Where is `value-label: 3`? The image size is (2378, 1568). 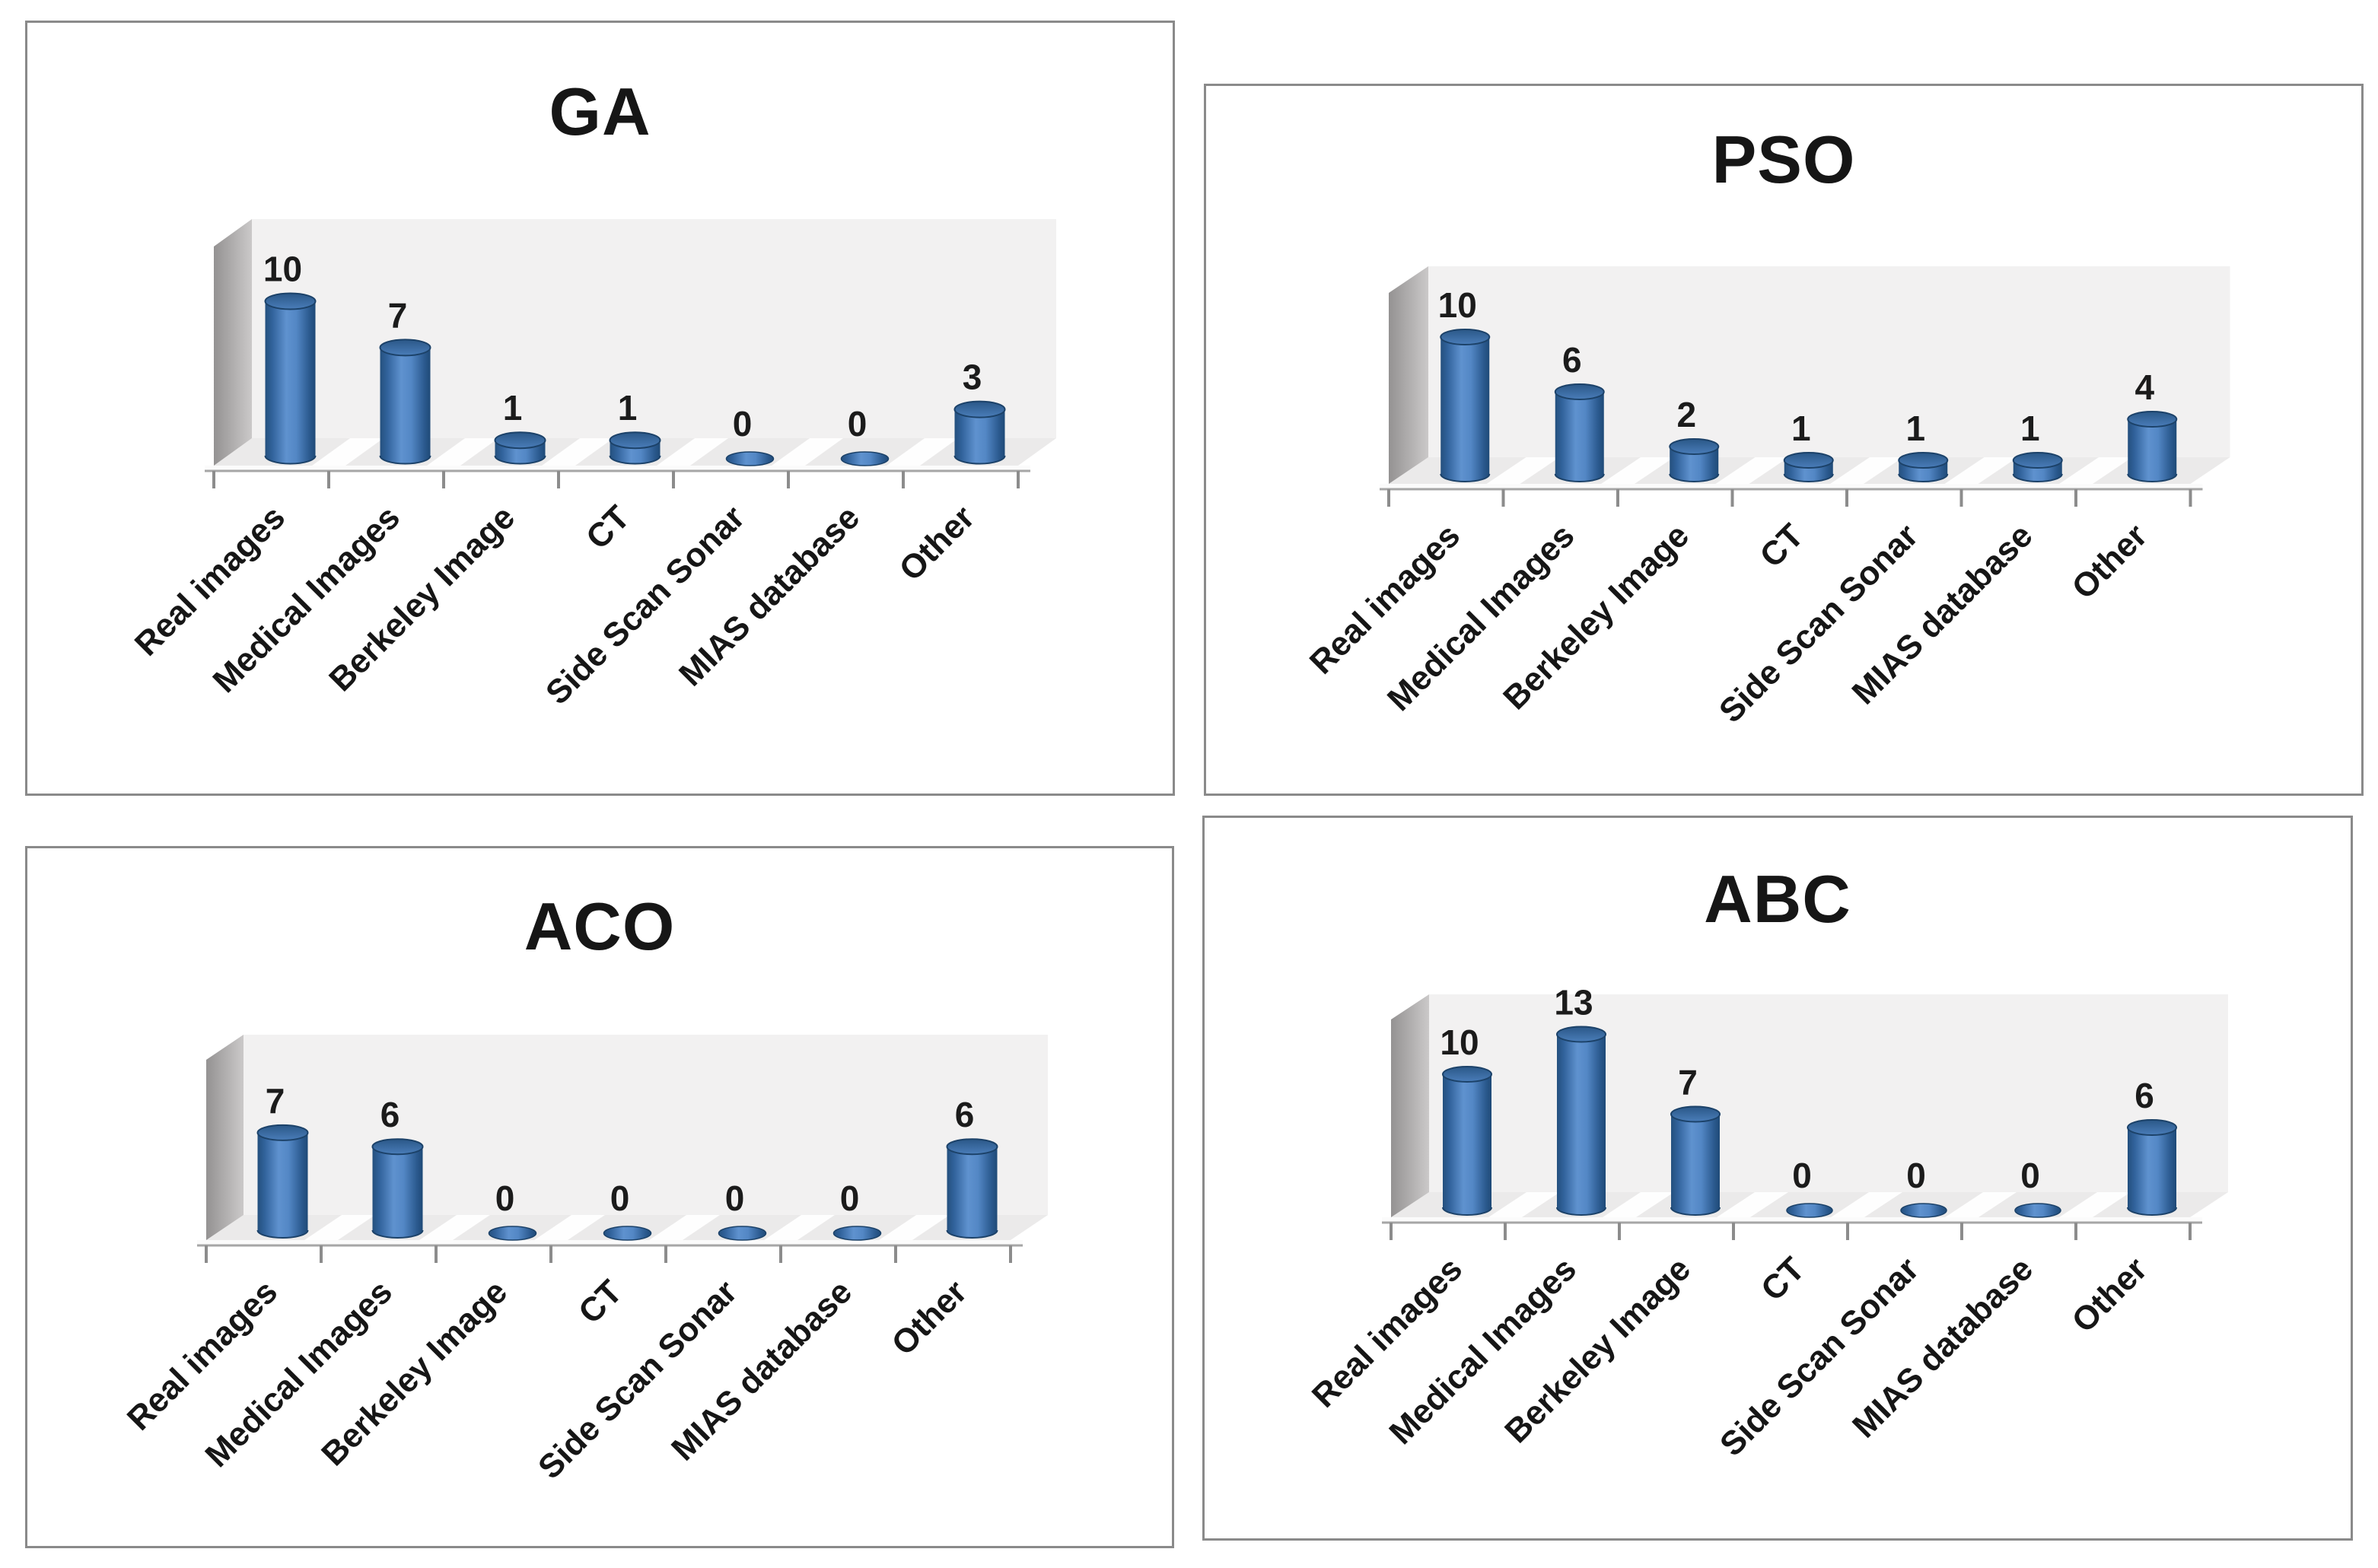 value-label: 3 is located at coordinates (972, 377).